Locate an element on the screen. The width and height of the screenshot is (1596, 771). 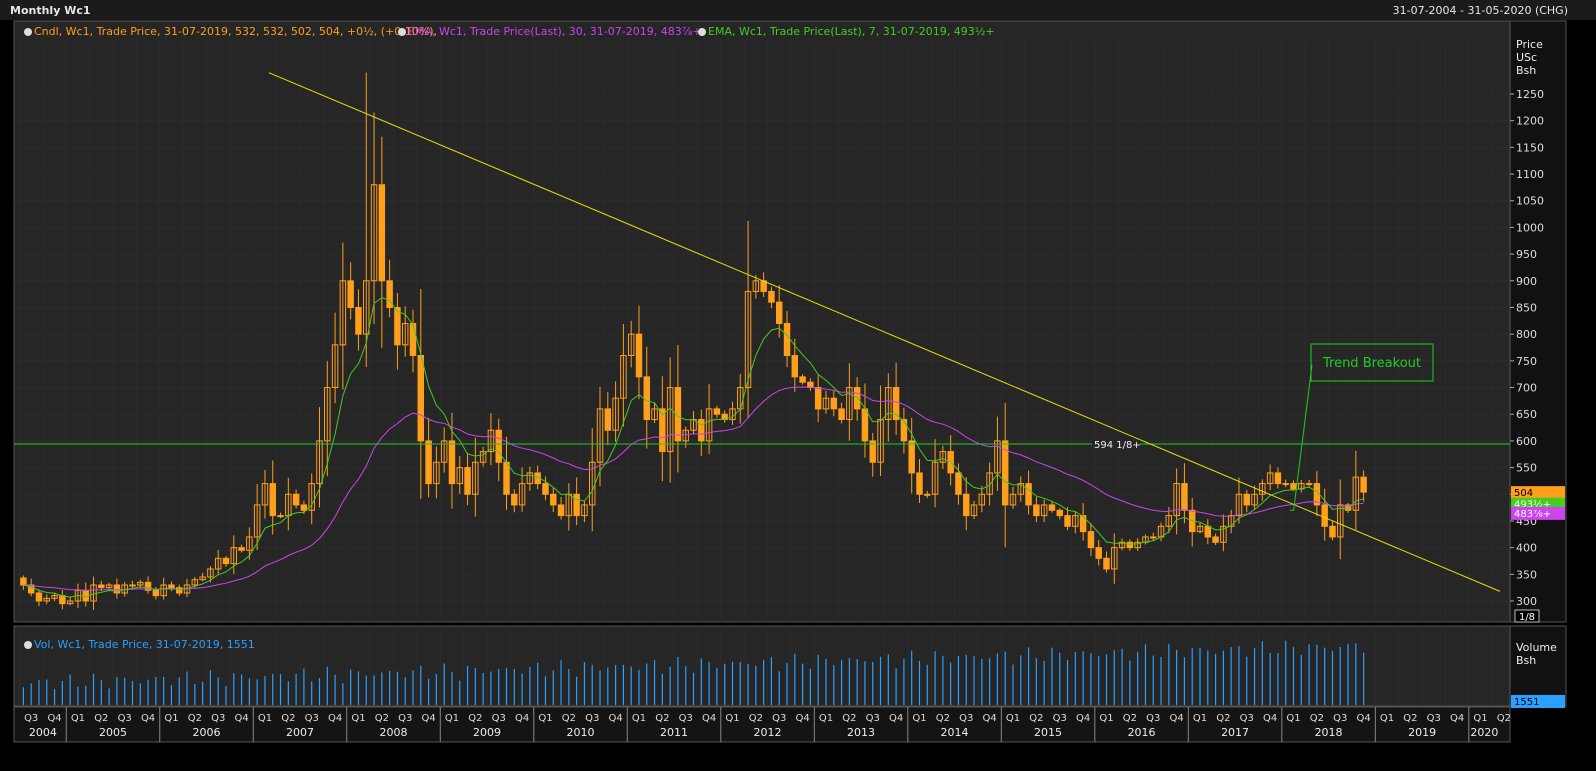
support-label: 594 1/8+ is located at coordinates (1117, 445).